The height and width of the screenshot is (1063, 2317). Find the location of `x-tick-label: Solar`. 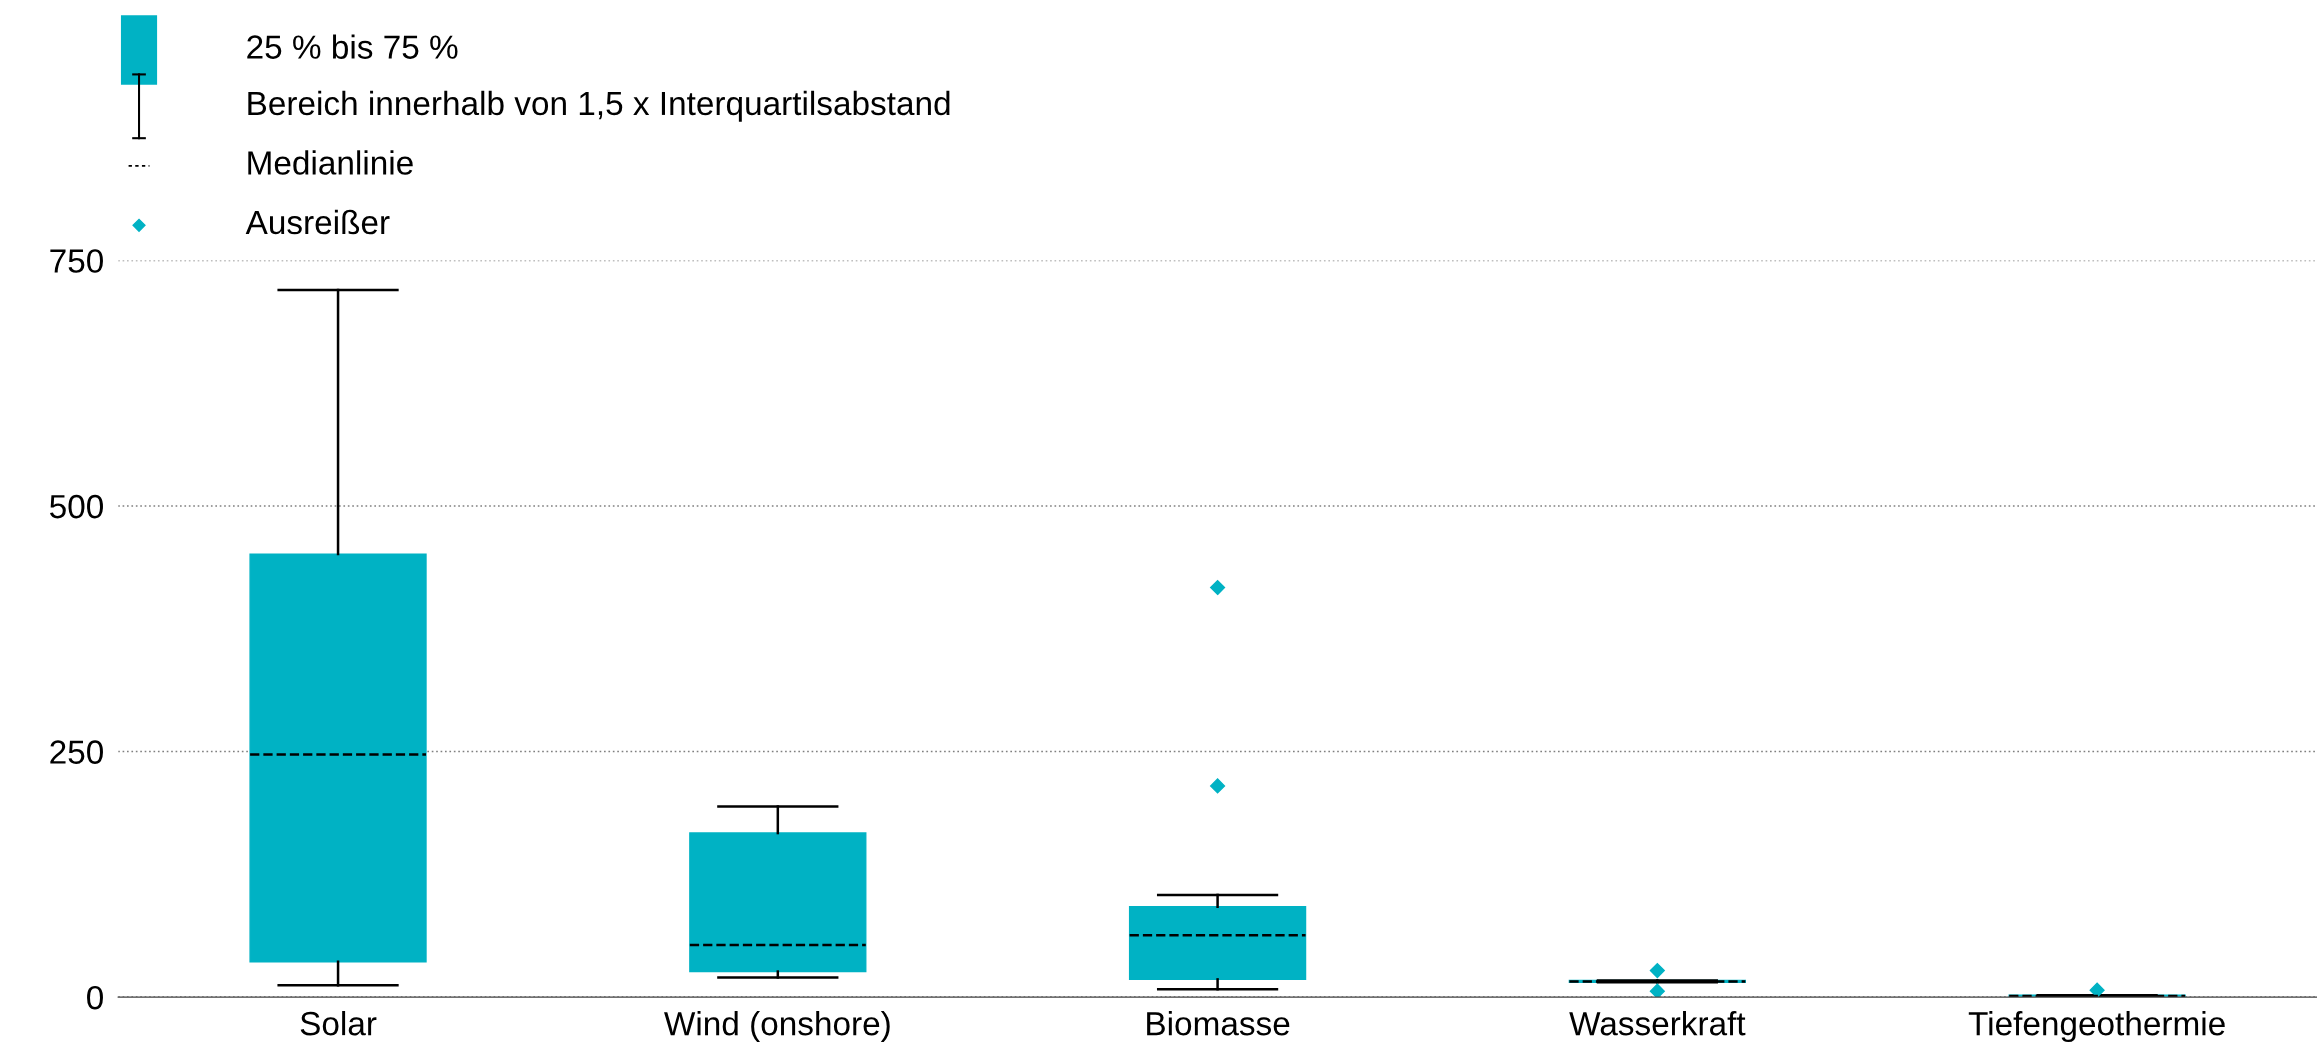

x-tick-label: Solar is located at coordinates (338, 1023).